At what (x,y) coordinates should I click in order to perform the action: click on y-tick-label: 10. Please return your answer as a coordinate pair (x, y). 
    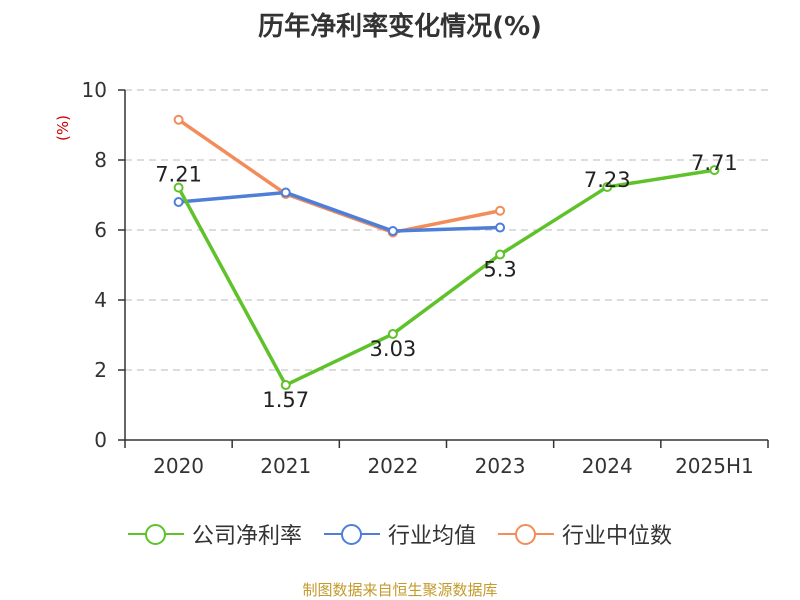
    Looking at the image, I should click on (94, 90).